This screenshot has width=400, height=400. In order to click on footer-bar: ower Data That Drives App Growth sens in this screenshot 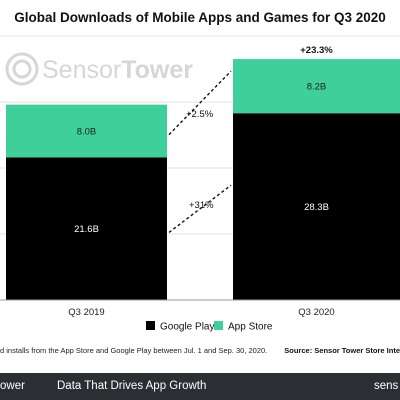, I will do `click(200, 386)`.